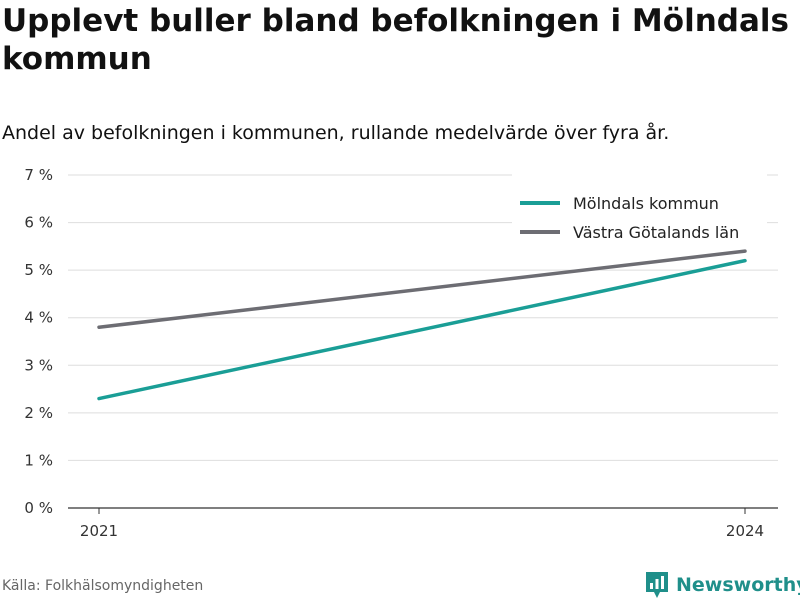  Describe the element at coordinates (38, 223) in the screenshot. I see `y-tick-label: 6 %` at that location.